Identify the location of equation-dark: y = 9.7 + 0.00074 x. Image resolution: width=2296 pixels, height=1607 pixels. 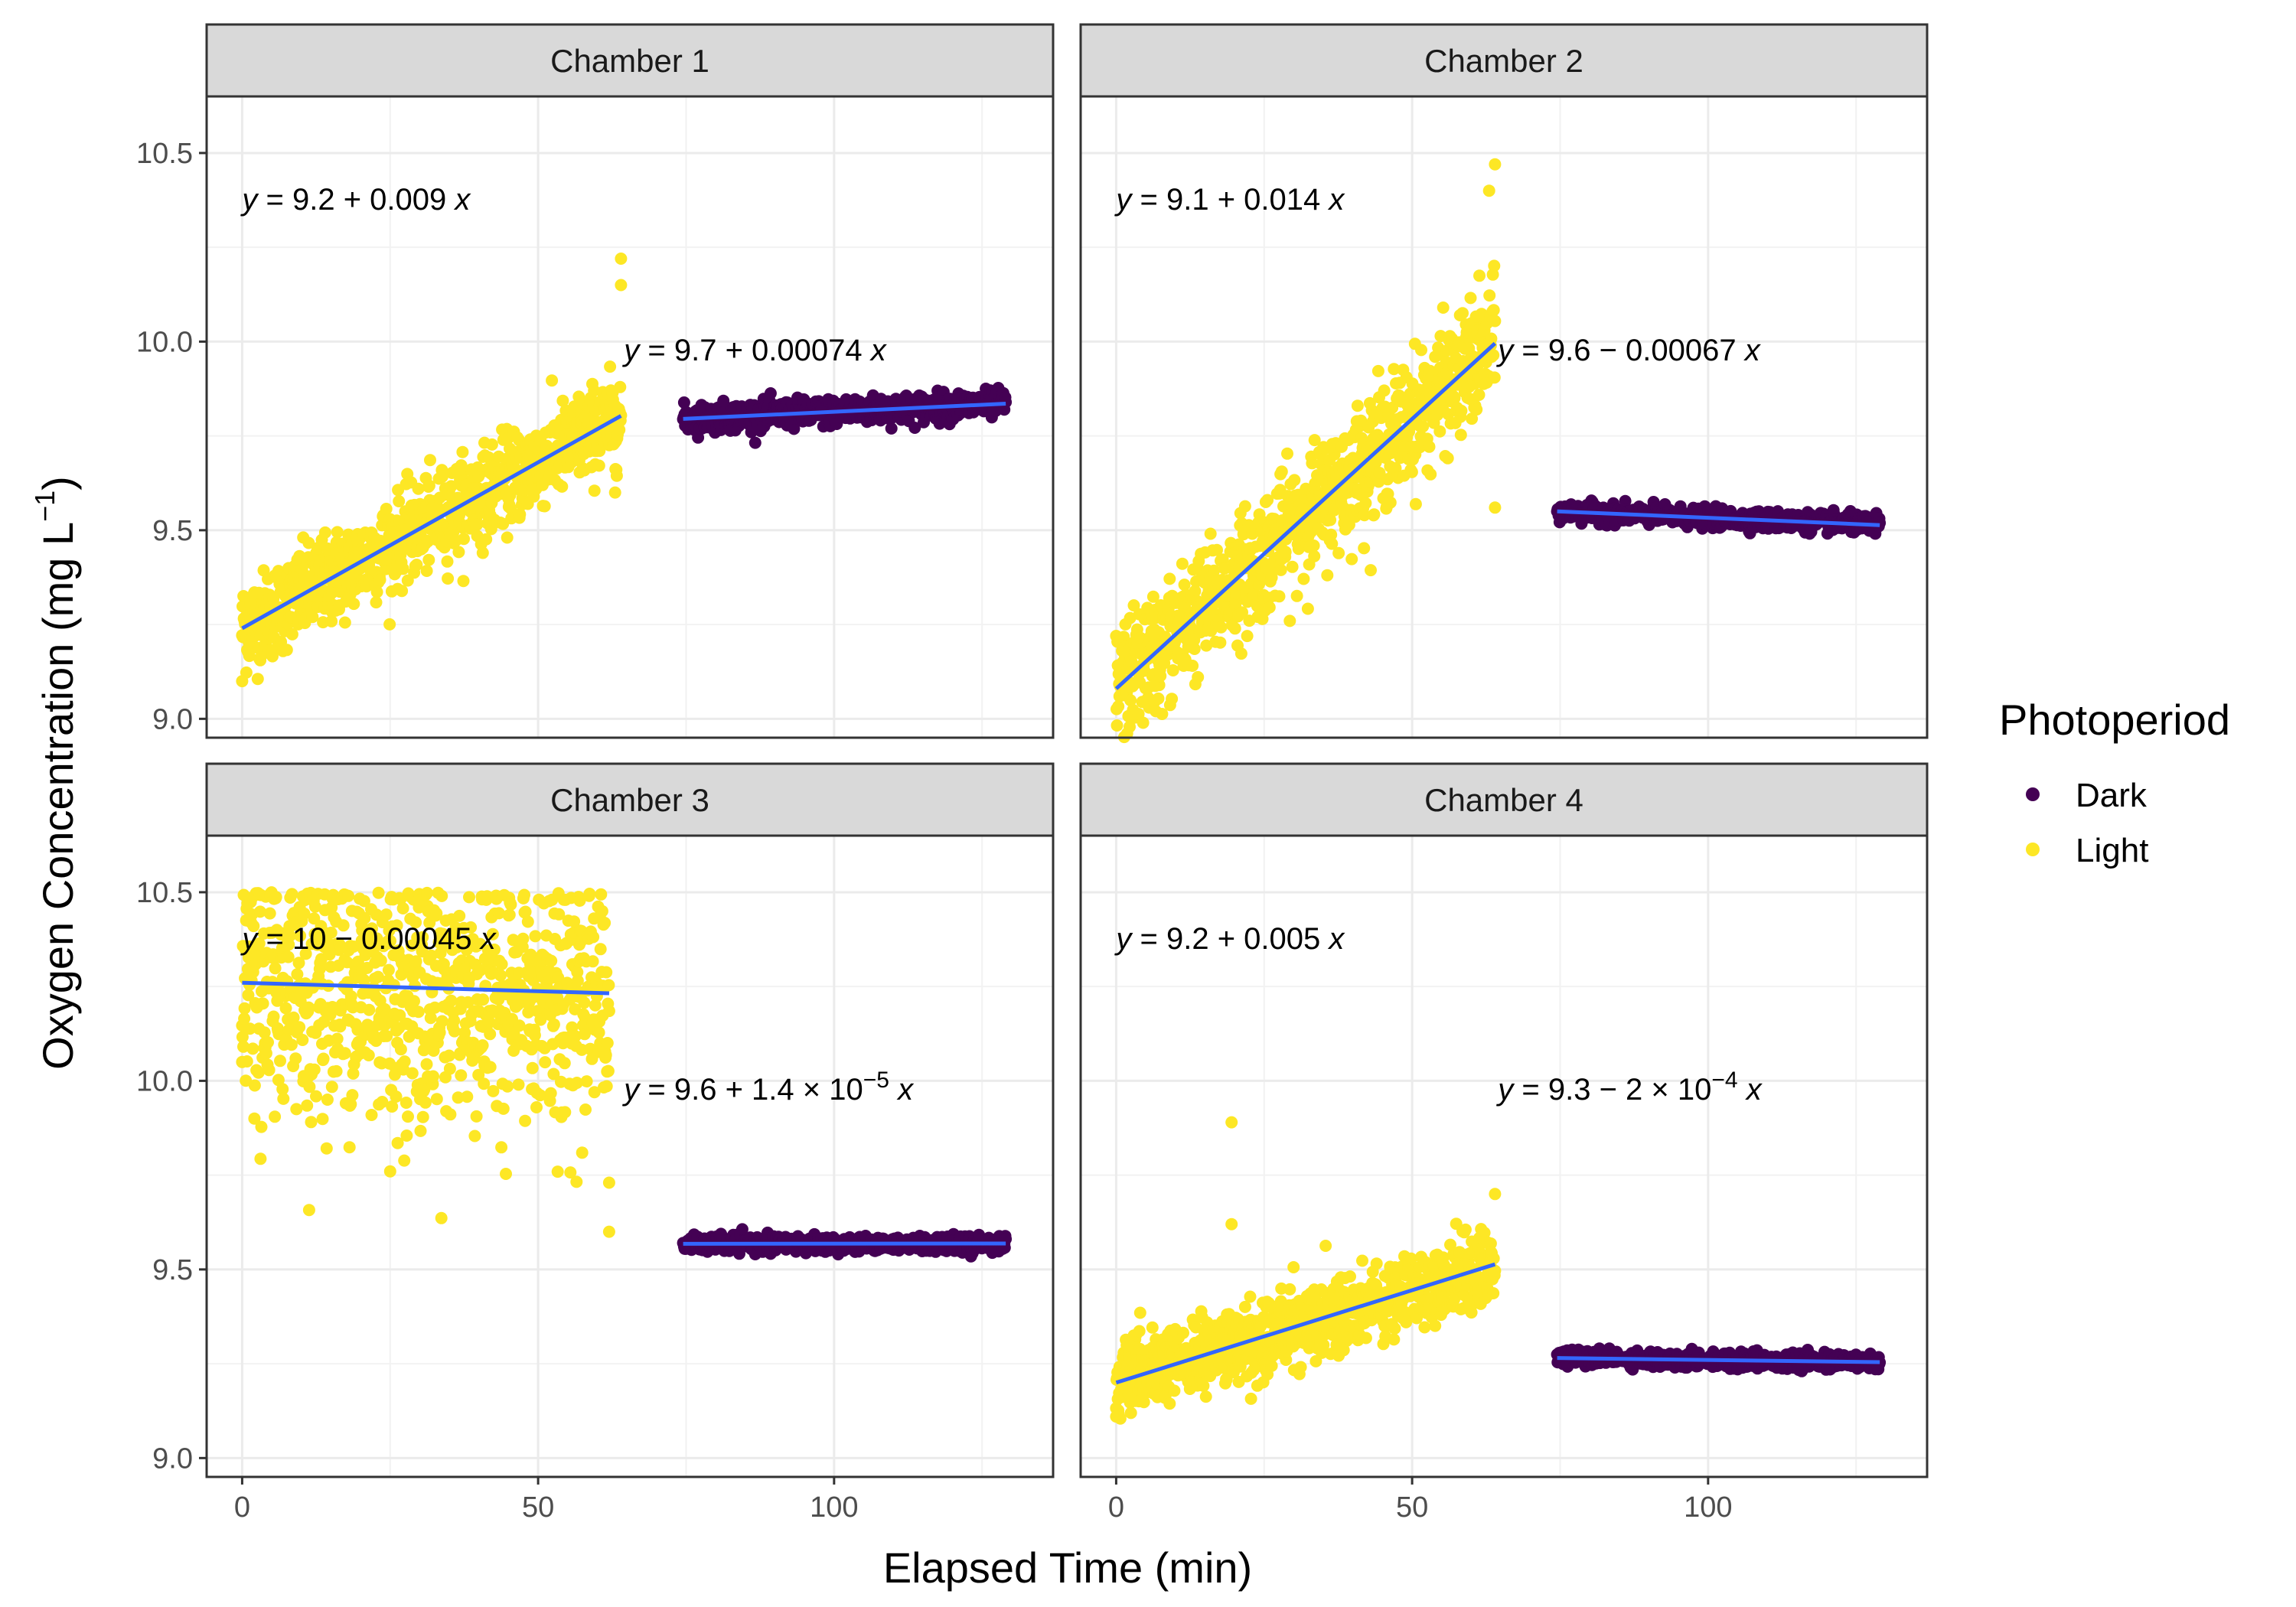
(754, 351).